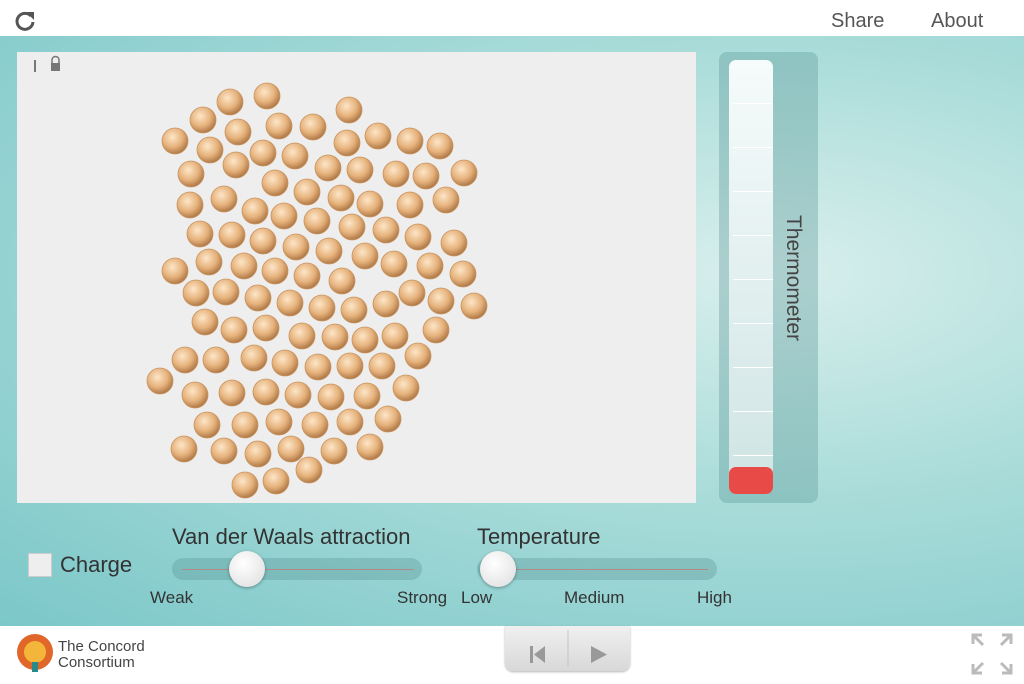 The width and height of the screenshot is (1024, 684). Describe the element at coordinates (498, 569) in the screenshot. I see `temperature-slider-knob` at that location.